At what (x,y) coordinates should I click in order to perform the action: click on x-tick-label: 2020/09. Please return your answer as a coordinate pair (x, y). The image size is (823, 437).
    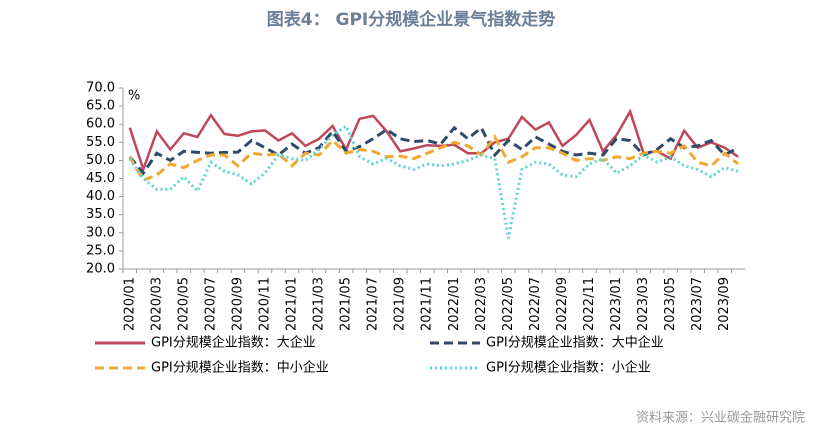
    Looking at the image, I should click on (237, 304).